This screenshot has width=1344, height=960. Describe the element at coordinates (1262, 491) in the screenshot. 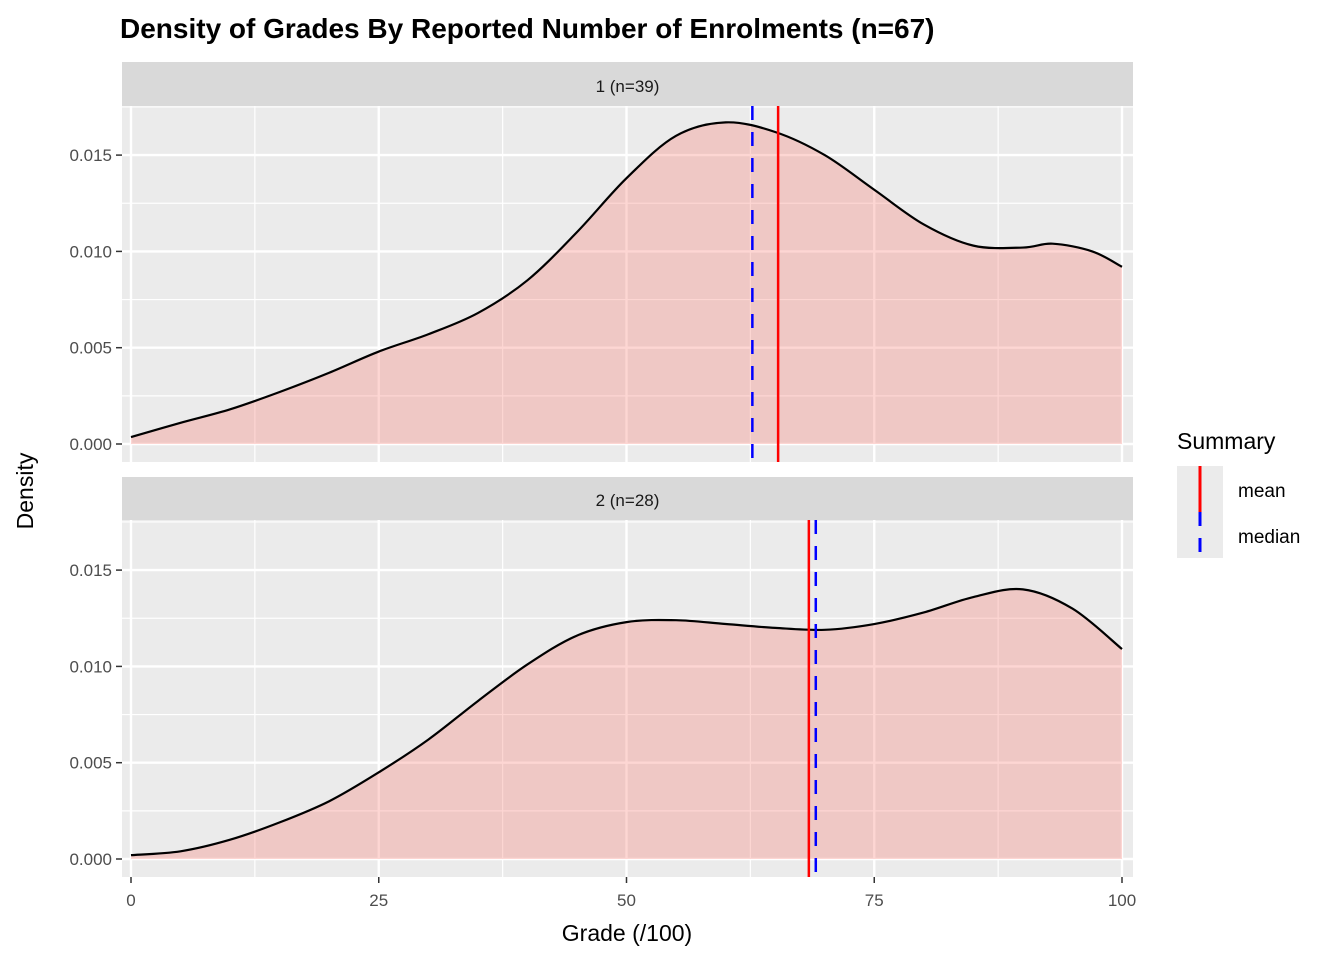

I see `legend-label-mean: mean` at that location.